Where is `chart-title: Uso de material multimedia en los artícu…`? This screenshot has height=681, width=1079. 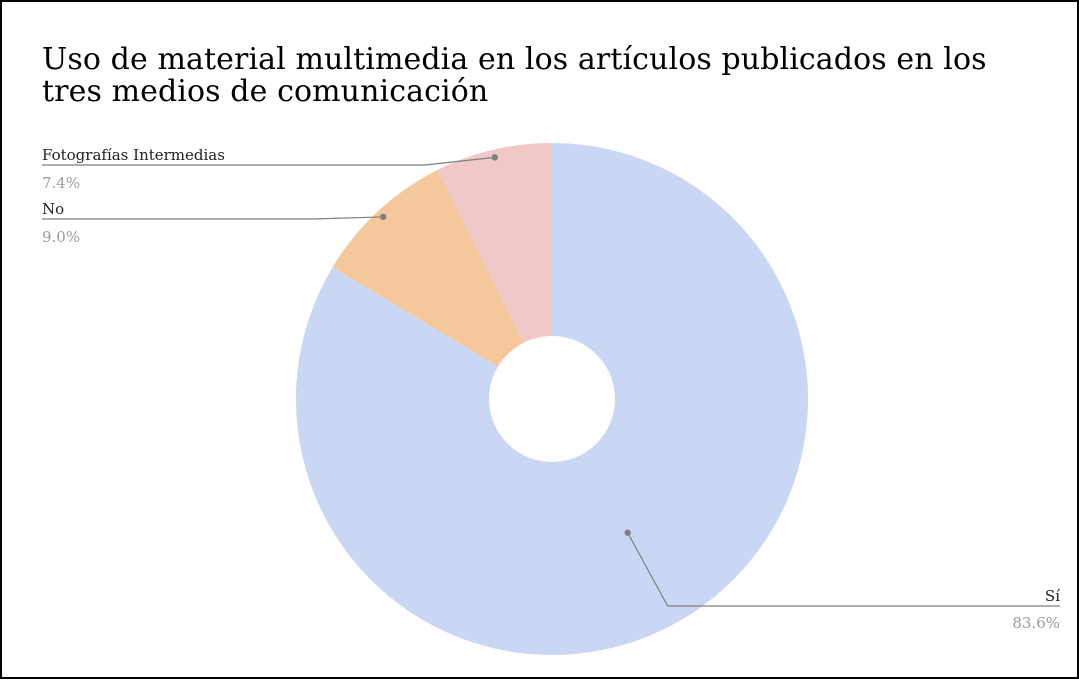
chart-title: Uso de material multimedia en los artícu… is located at coordinates (514, 75).